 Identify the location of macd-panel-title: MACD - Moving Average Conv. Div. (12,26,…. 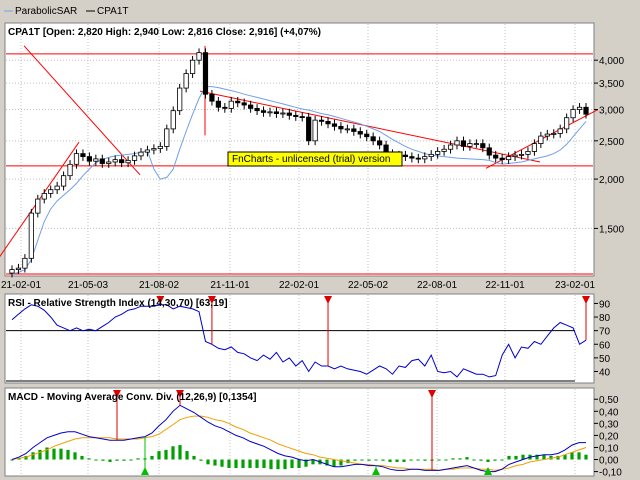
(132, 397).